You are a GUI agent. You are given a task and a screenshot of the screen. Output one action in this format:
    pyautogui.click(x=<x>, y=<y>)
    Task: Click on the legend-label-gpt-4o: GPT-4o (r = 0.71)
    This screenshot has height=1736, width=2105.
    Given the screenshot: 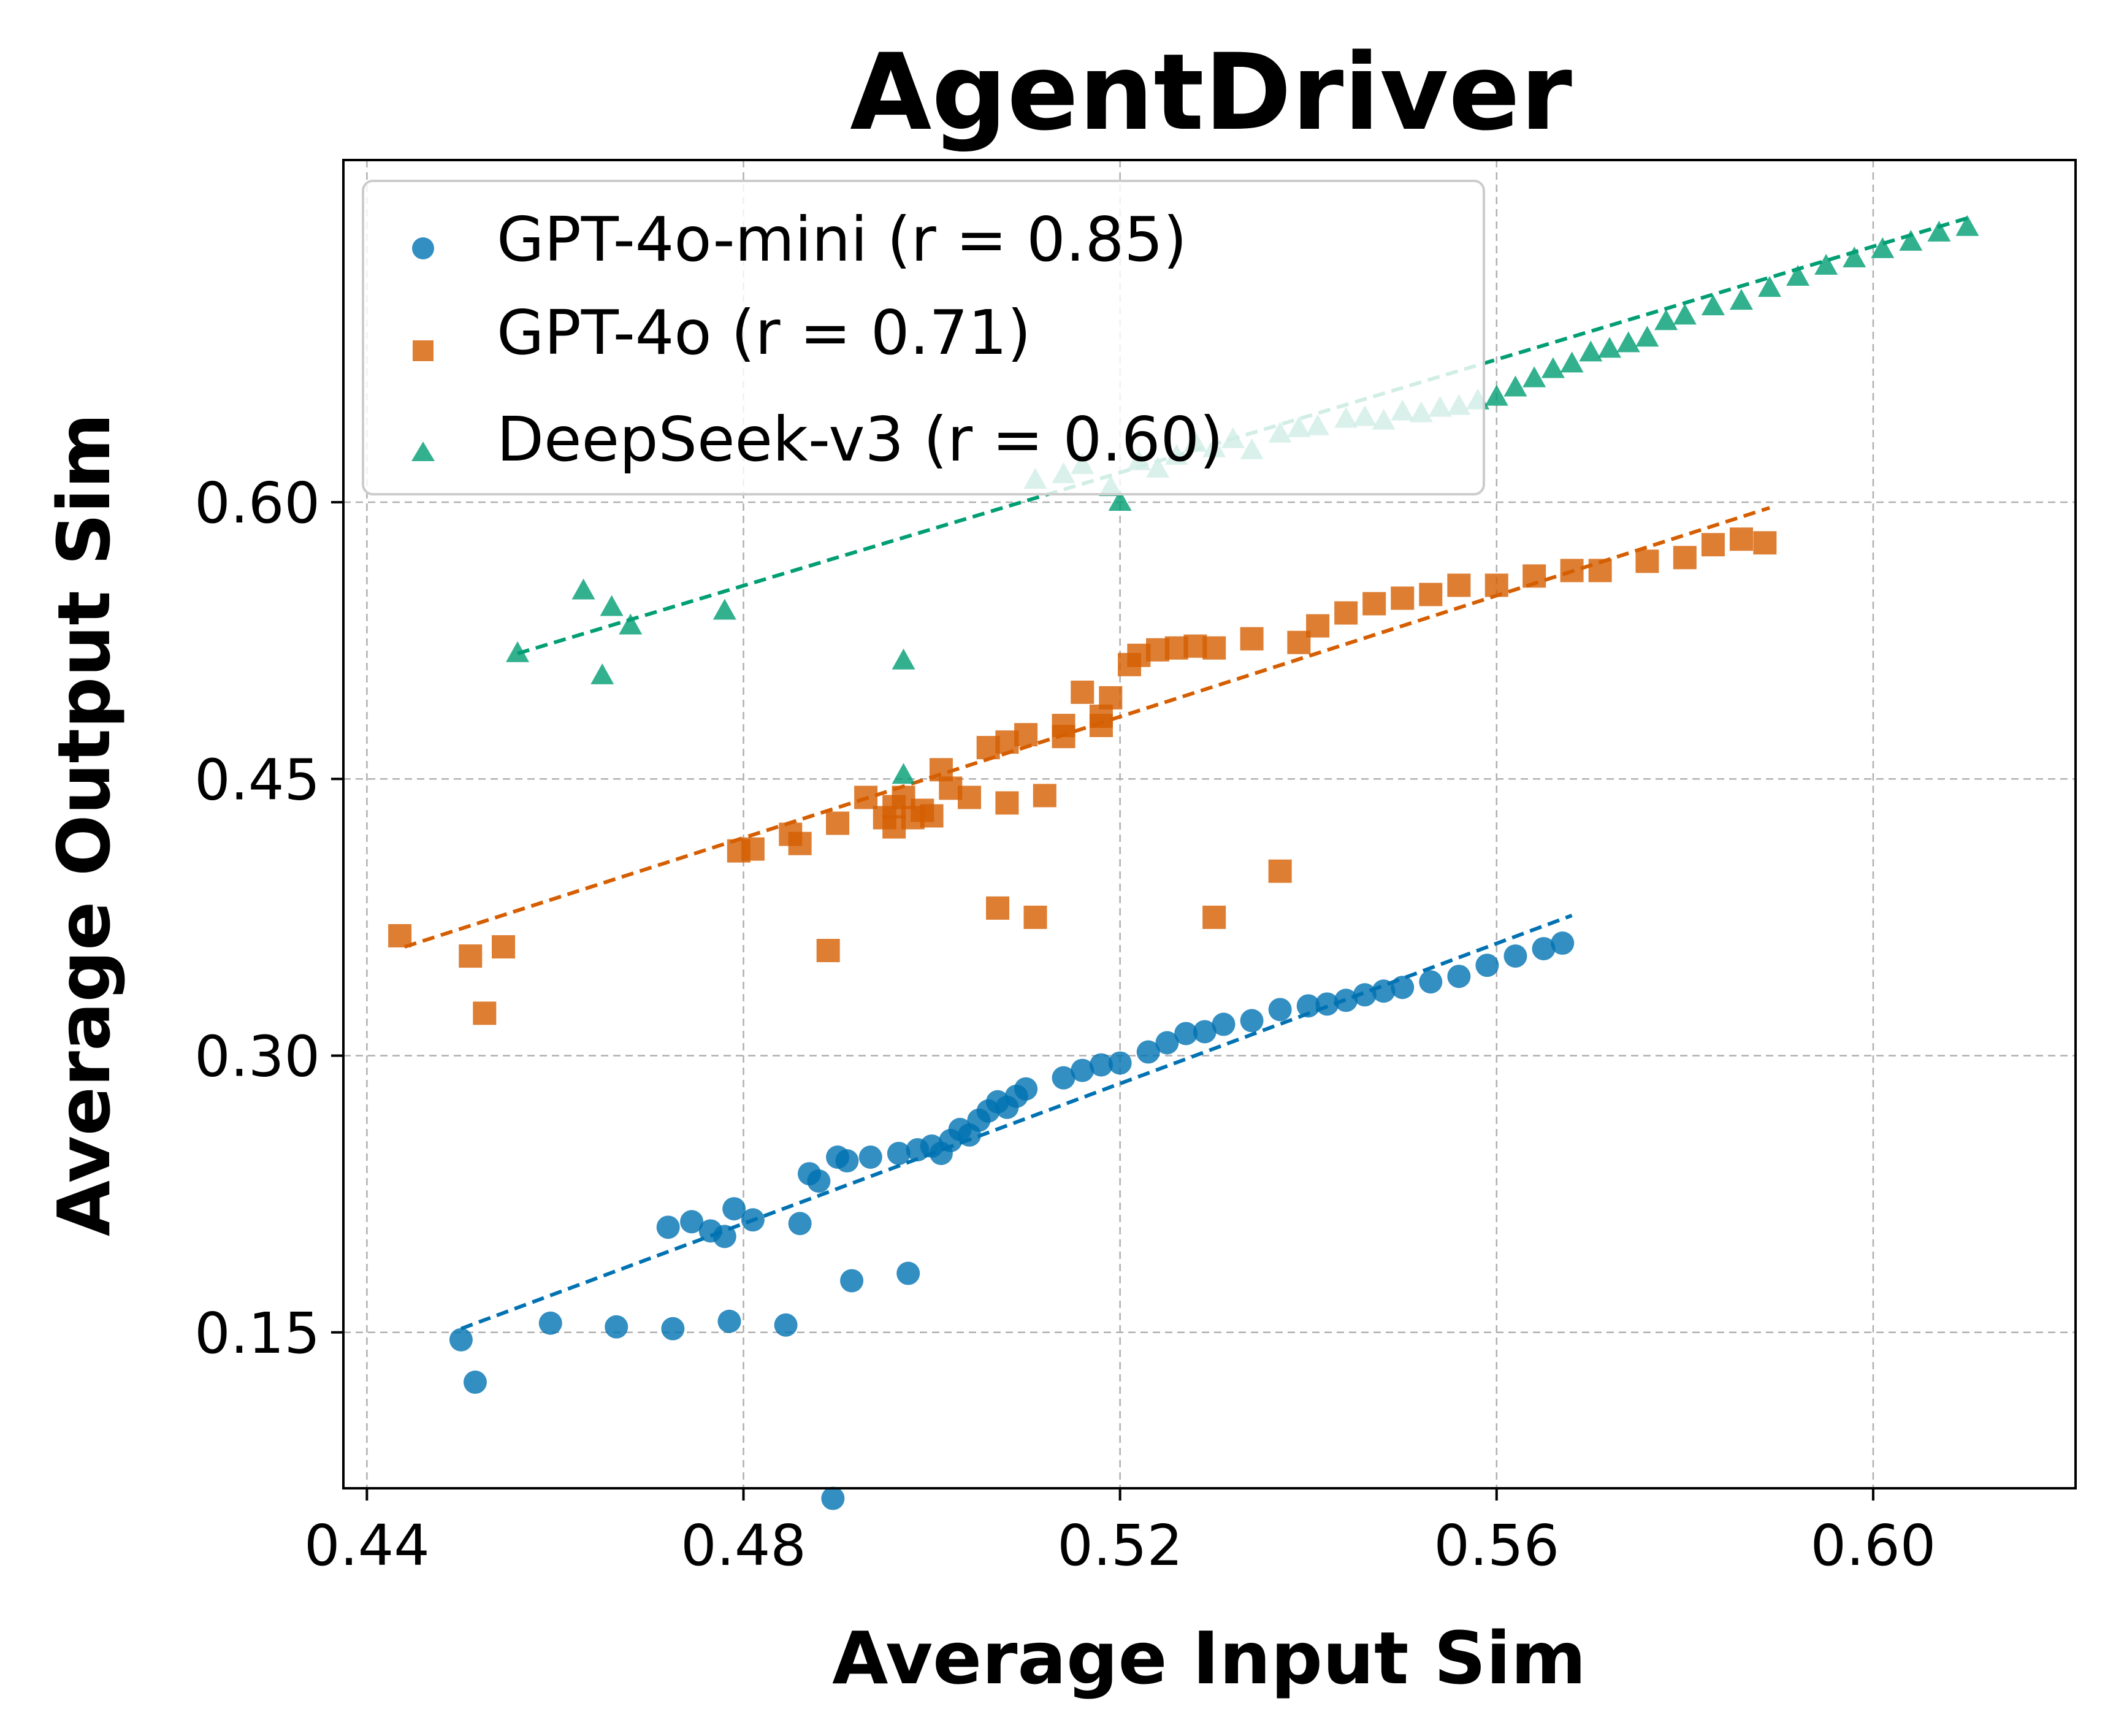 What is the action you would take?
    pyautogui.click(x=764, y=333)
    